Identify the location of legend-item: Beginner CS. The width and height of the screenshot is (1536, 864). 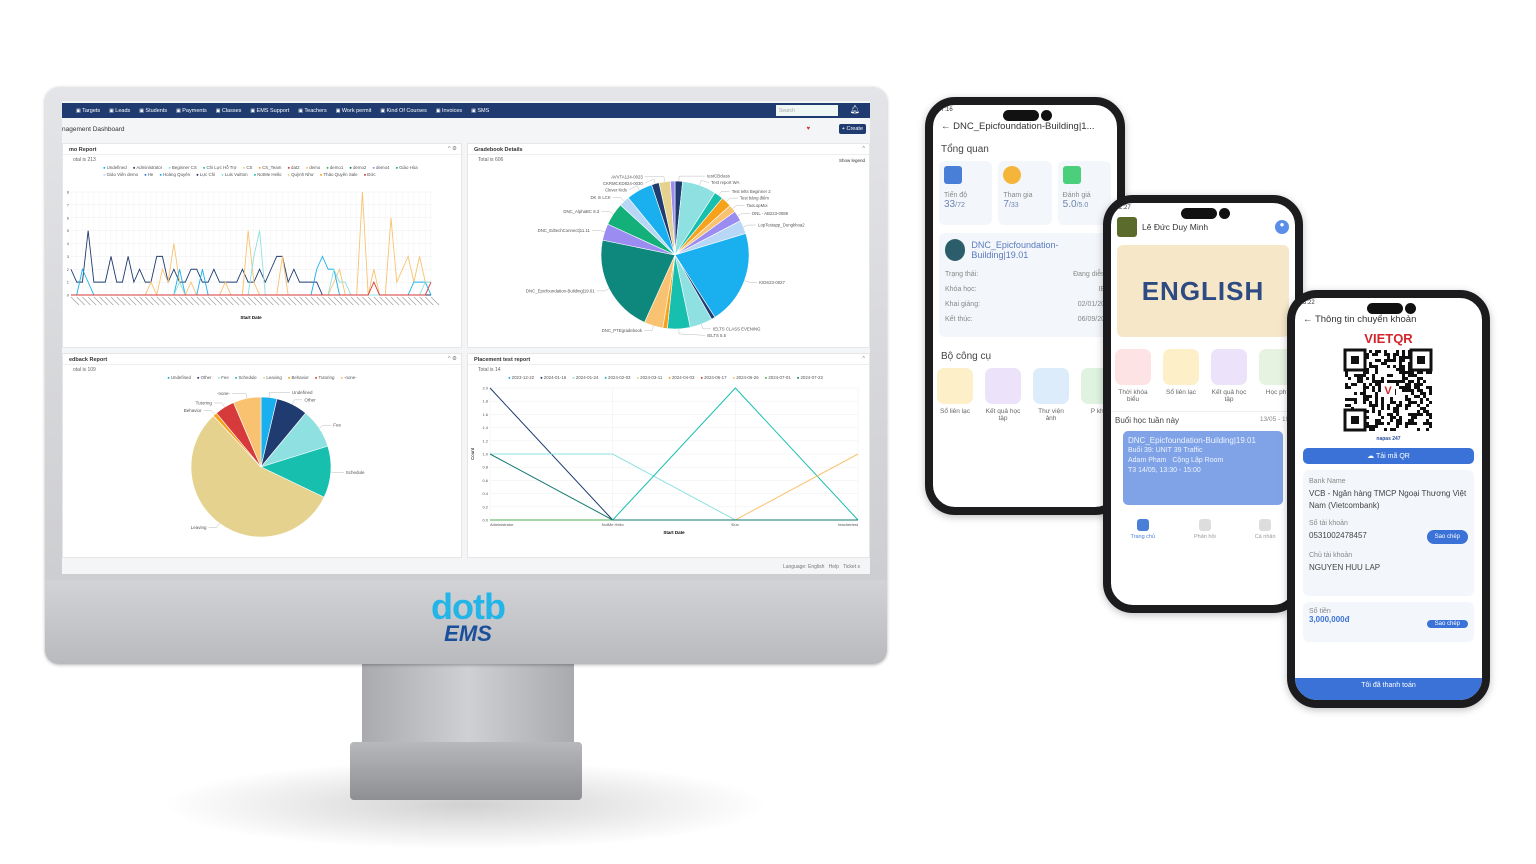
(182, 167).